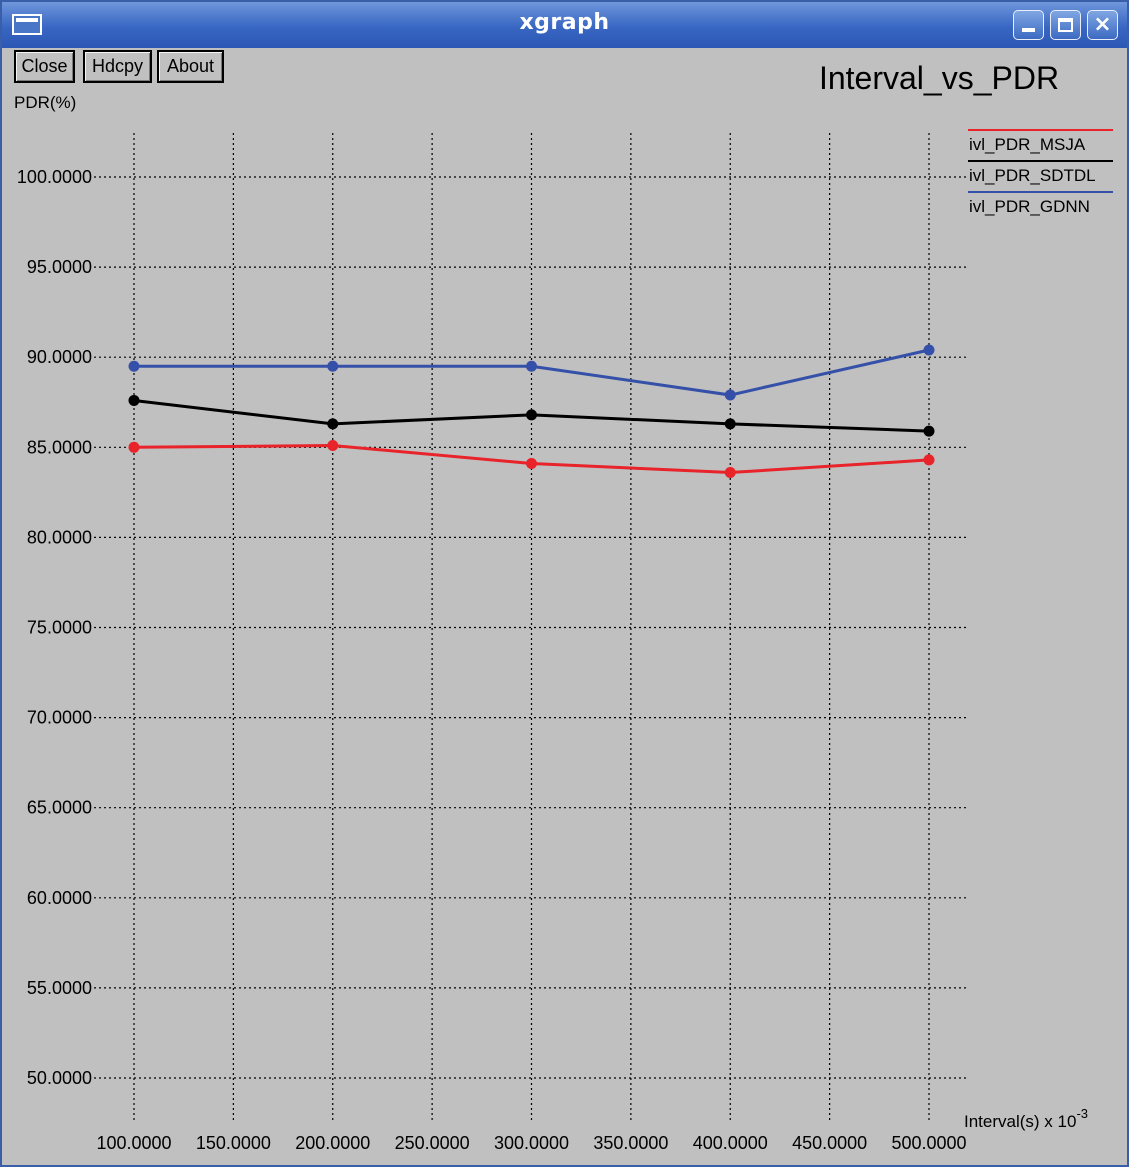 This screenshot has width=1129, height=1167. Describe the element at coordinates (59, 447) in the screenshot. I see `y-tick-label: 85.0000` at that location.